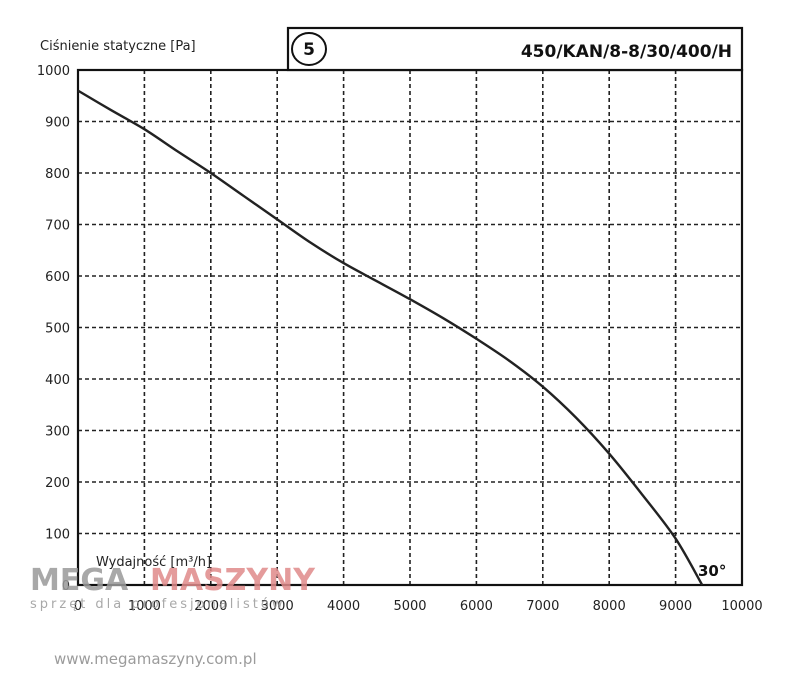 Image resolution: width=800 pixels, height=693 pixels. Describe the element at coordinates (53, 71) in the screenshot. I see `y-tick-label: 1000` at that location.